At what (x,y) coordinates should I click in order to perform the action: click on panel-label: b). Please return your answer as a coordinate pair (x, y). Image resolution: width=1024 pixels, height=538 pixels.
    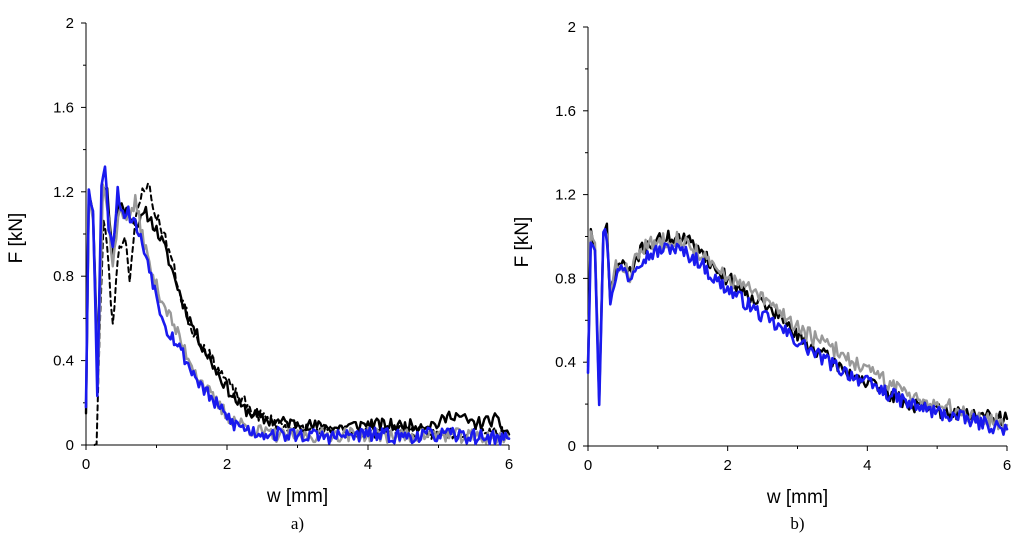
    Looking at the image, I should click on (797, 523).